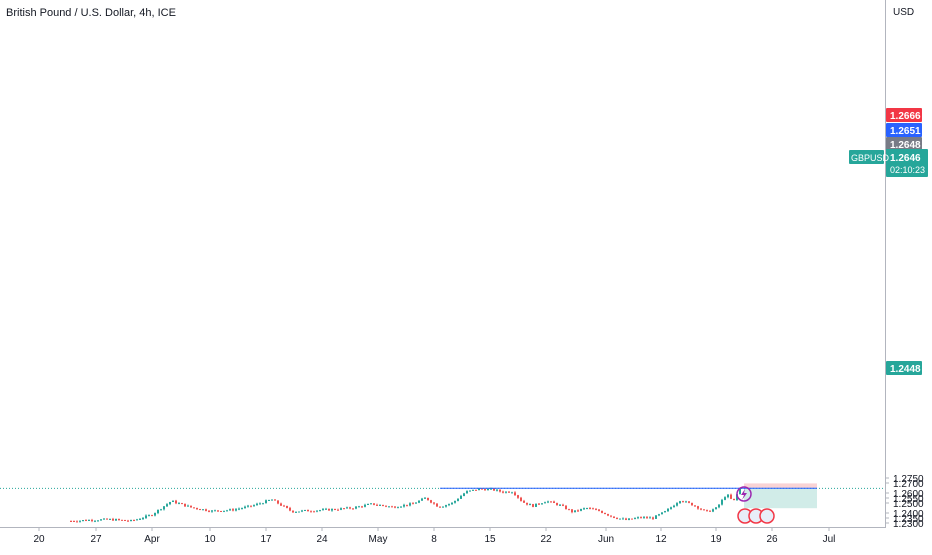 Image resolution: width=932 pixels, height=555 pixels. What do you see at coordinates (744, 494) in the screenshot?
I see `lightning-event-icon` at bounding box center [744, 494].